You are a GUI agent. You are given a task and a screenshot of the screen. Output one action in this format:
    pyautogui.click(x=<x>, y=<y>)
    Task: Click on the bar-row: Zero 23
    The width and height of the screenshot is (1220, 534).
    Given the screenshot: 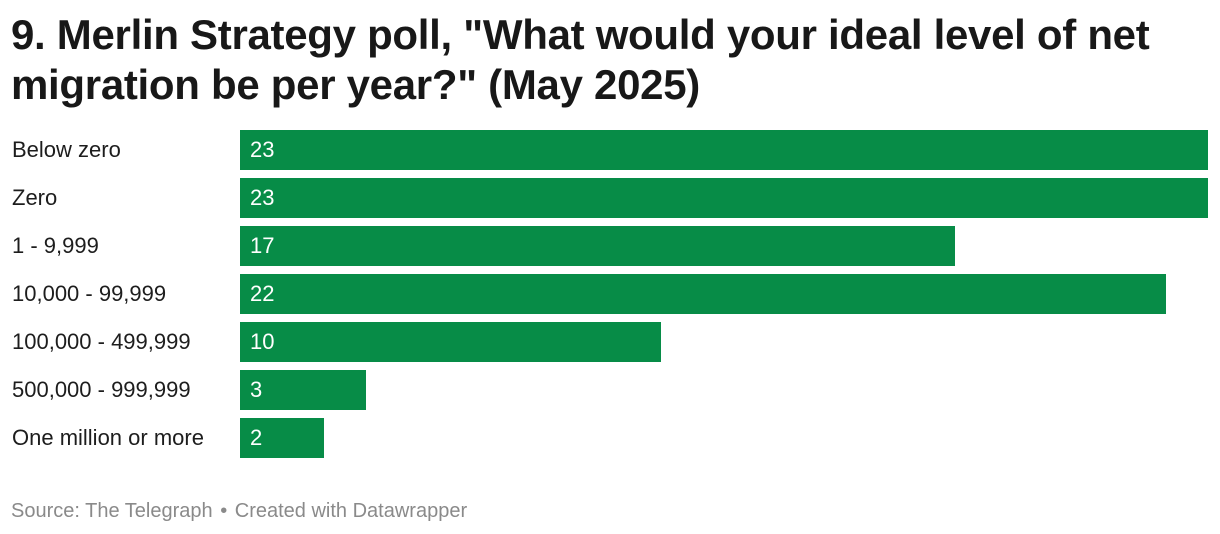 What is the action you would take?
    pyautogui.click(x=610, y=198)
    